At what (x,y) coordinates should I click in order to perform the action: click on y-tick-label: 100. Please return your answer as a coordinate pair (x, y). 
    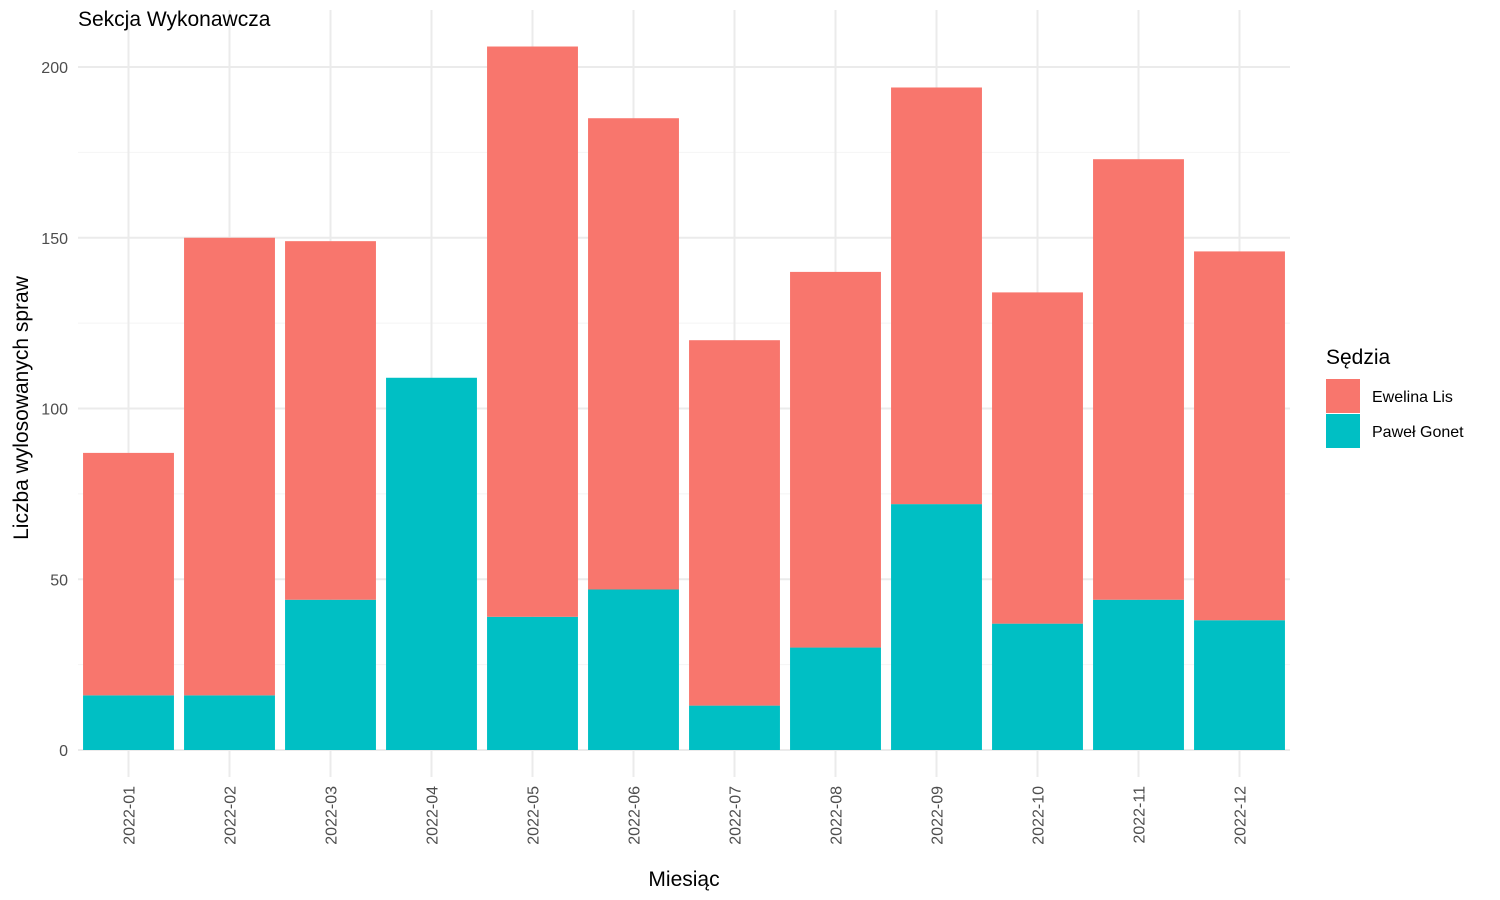
    Looking at the image, I should click on (54, 410).